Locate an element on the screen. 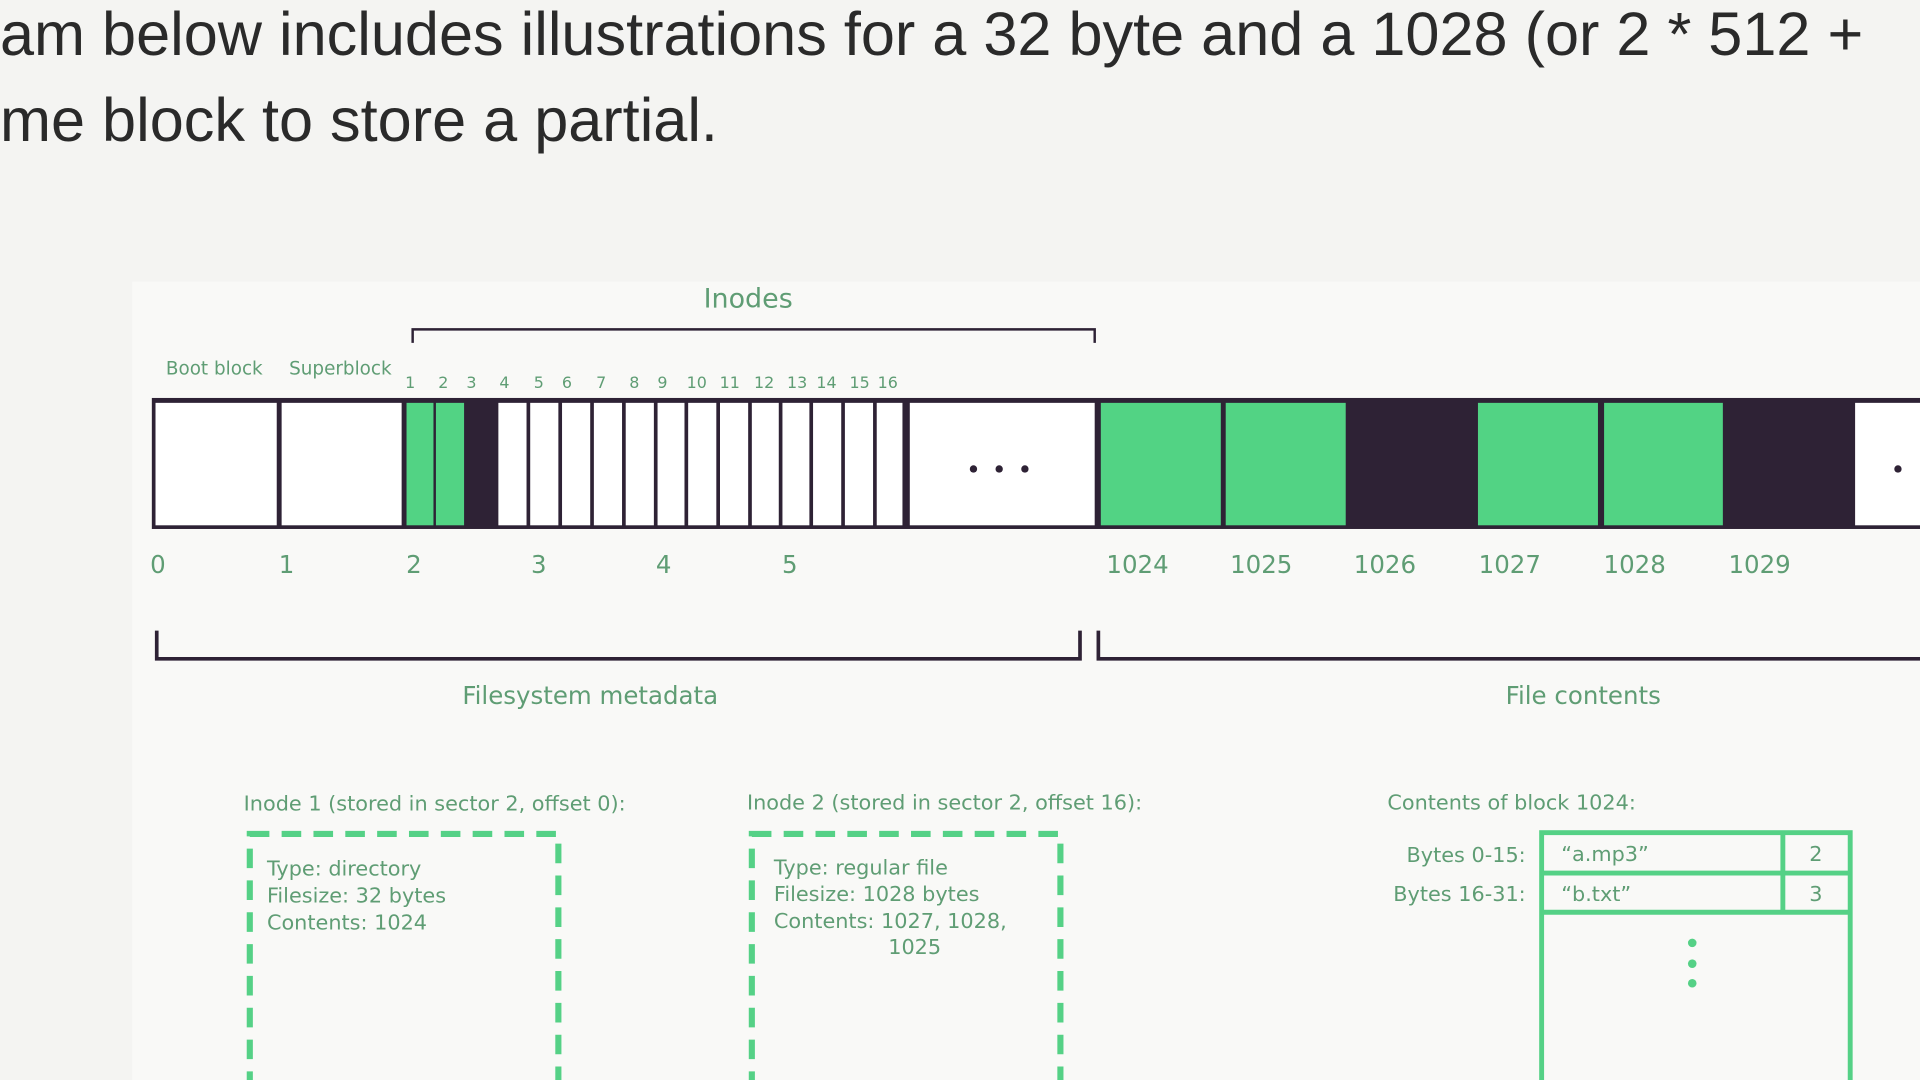 This screenshot has height=1080, width=1920. inode-number: 15 is located at coordinates (859, 382).